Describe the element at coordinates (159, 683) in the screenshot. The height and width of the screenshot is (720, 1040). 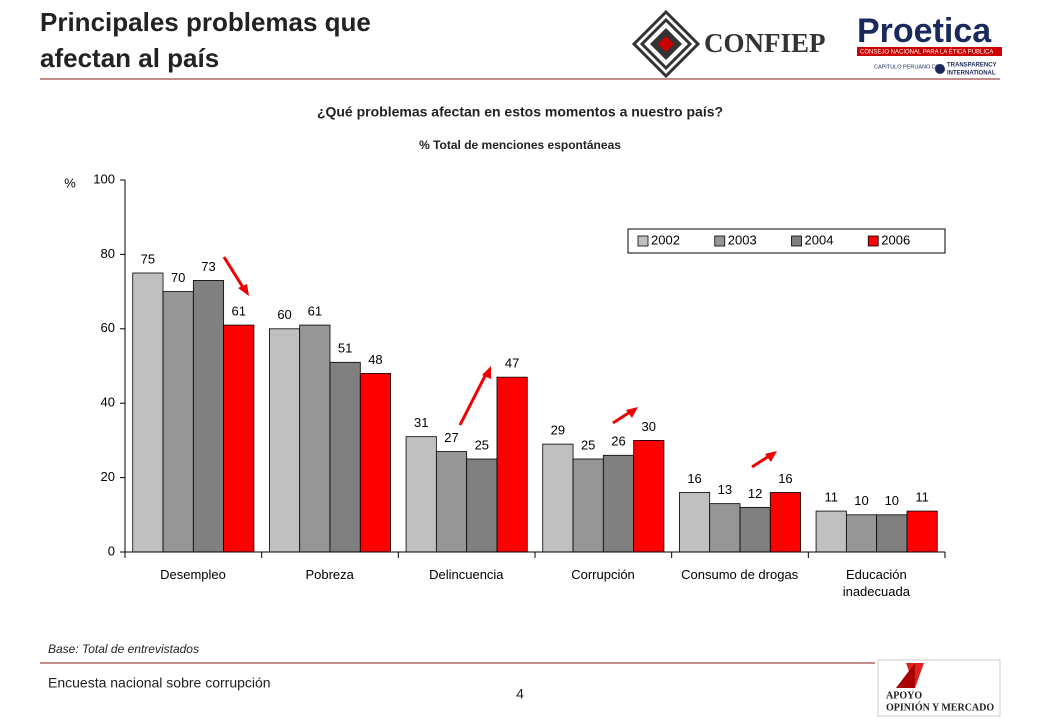
I see `survey-name: Encuesta nacional sobre corrupción` at that location.